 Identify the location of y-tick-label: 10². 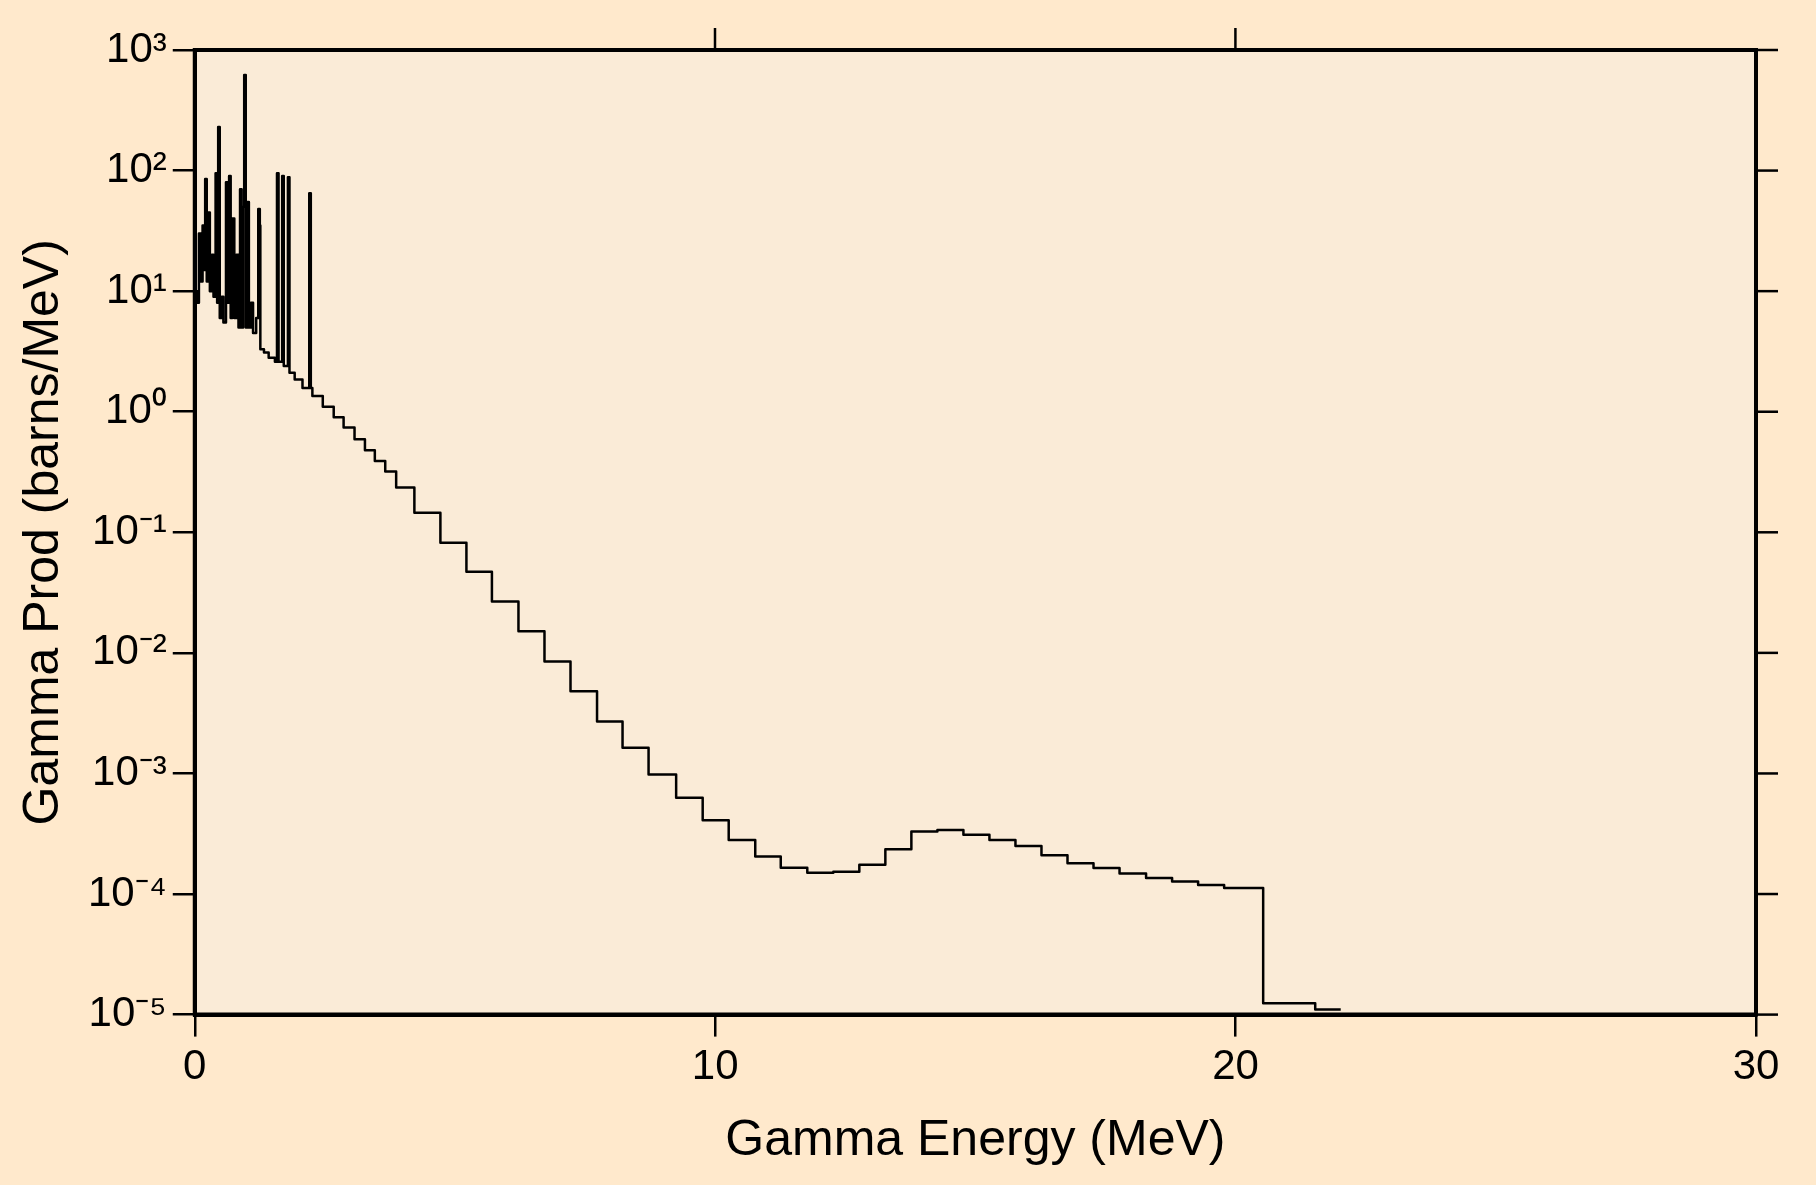
(136, 168).